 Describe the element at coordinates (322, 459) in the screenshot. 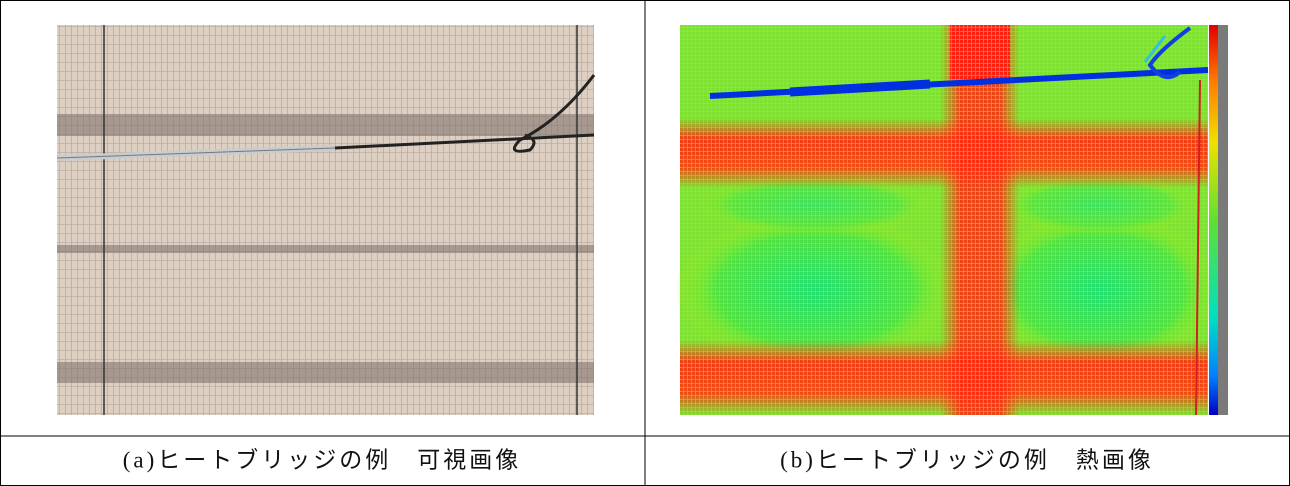

I see `caption: (a)ヒートブリッジの例 可視画像` at that location.